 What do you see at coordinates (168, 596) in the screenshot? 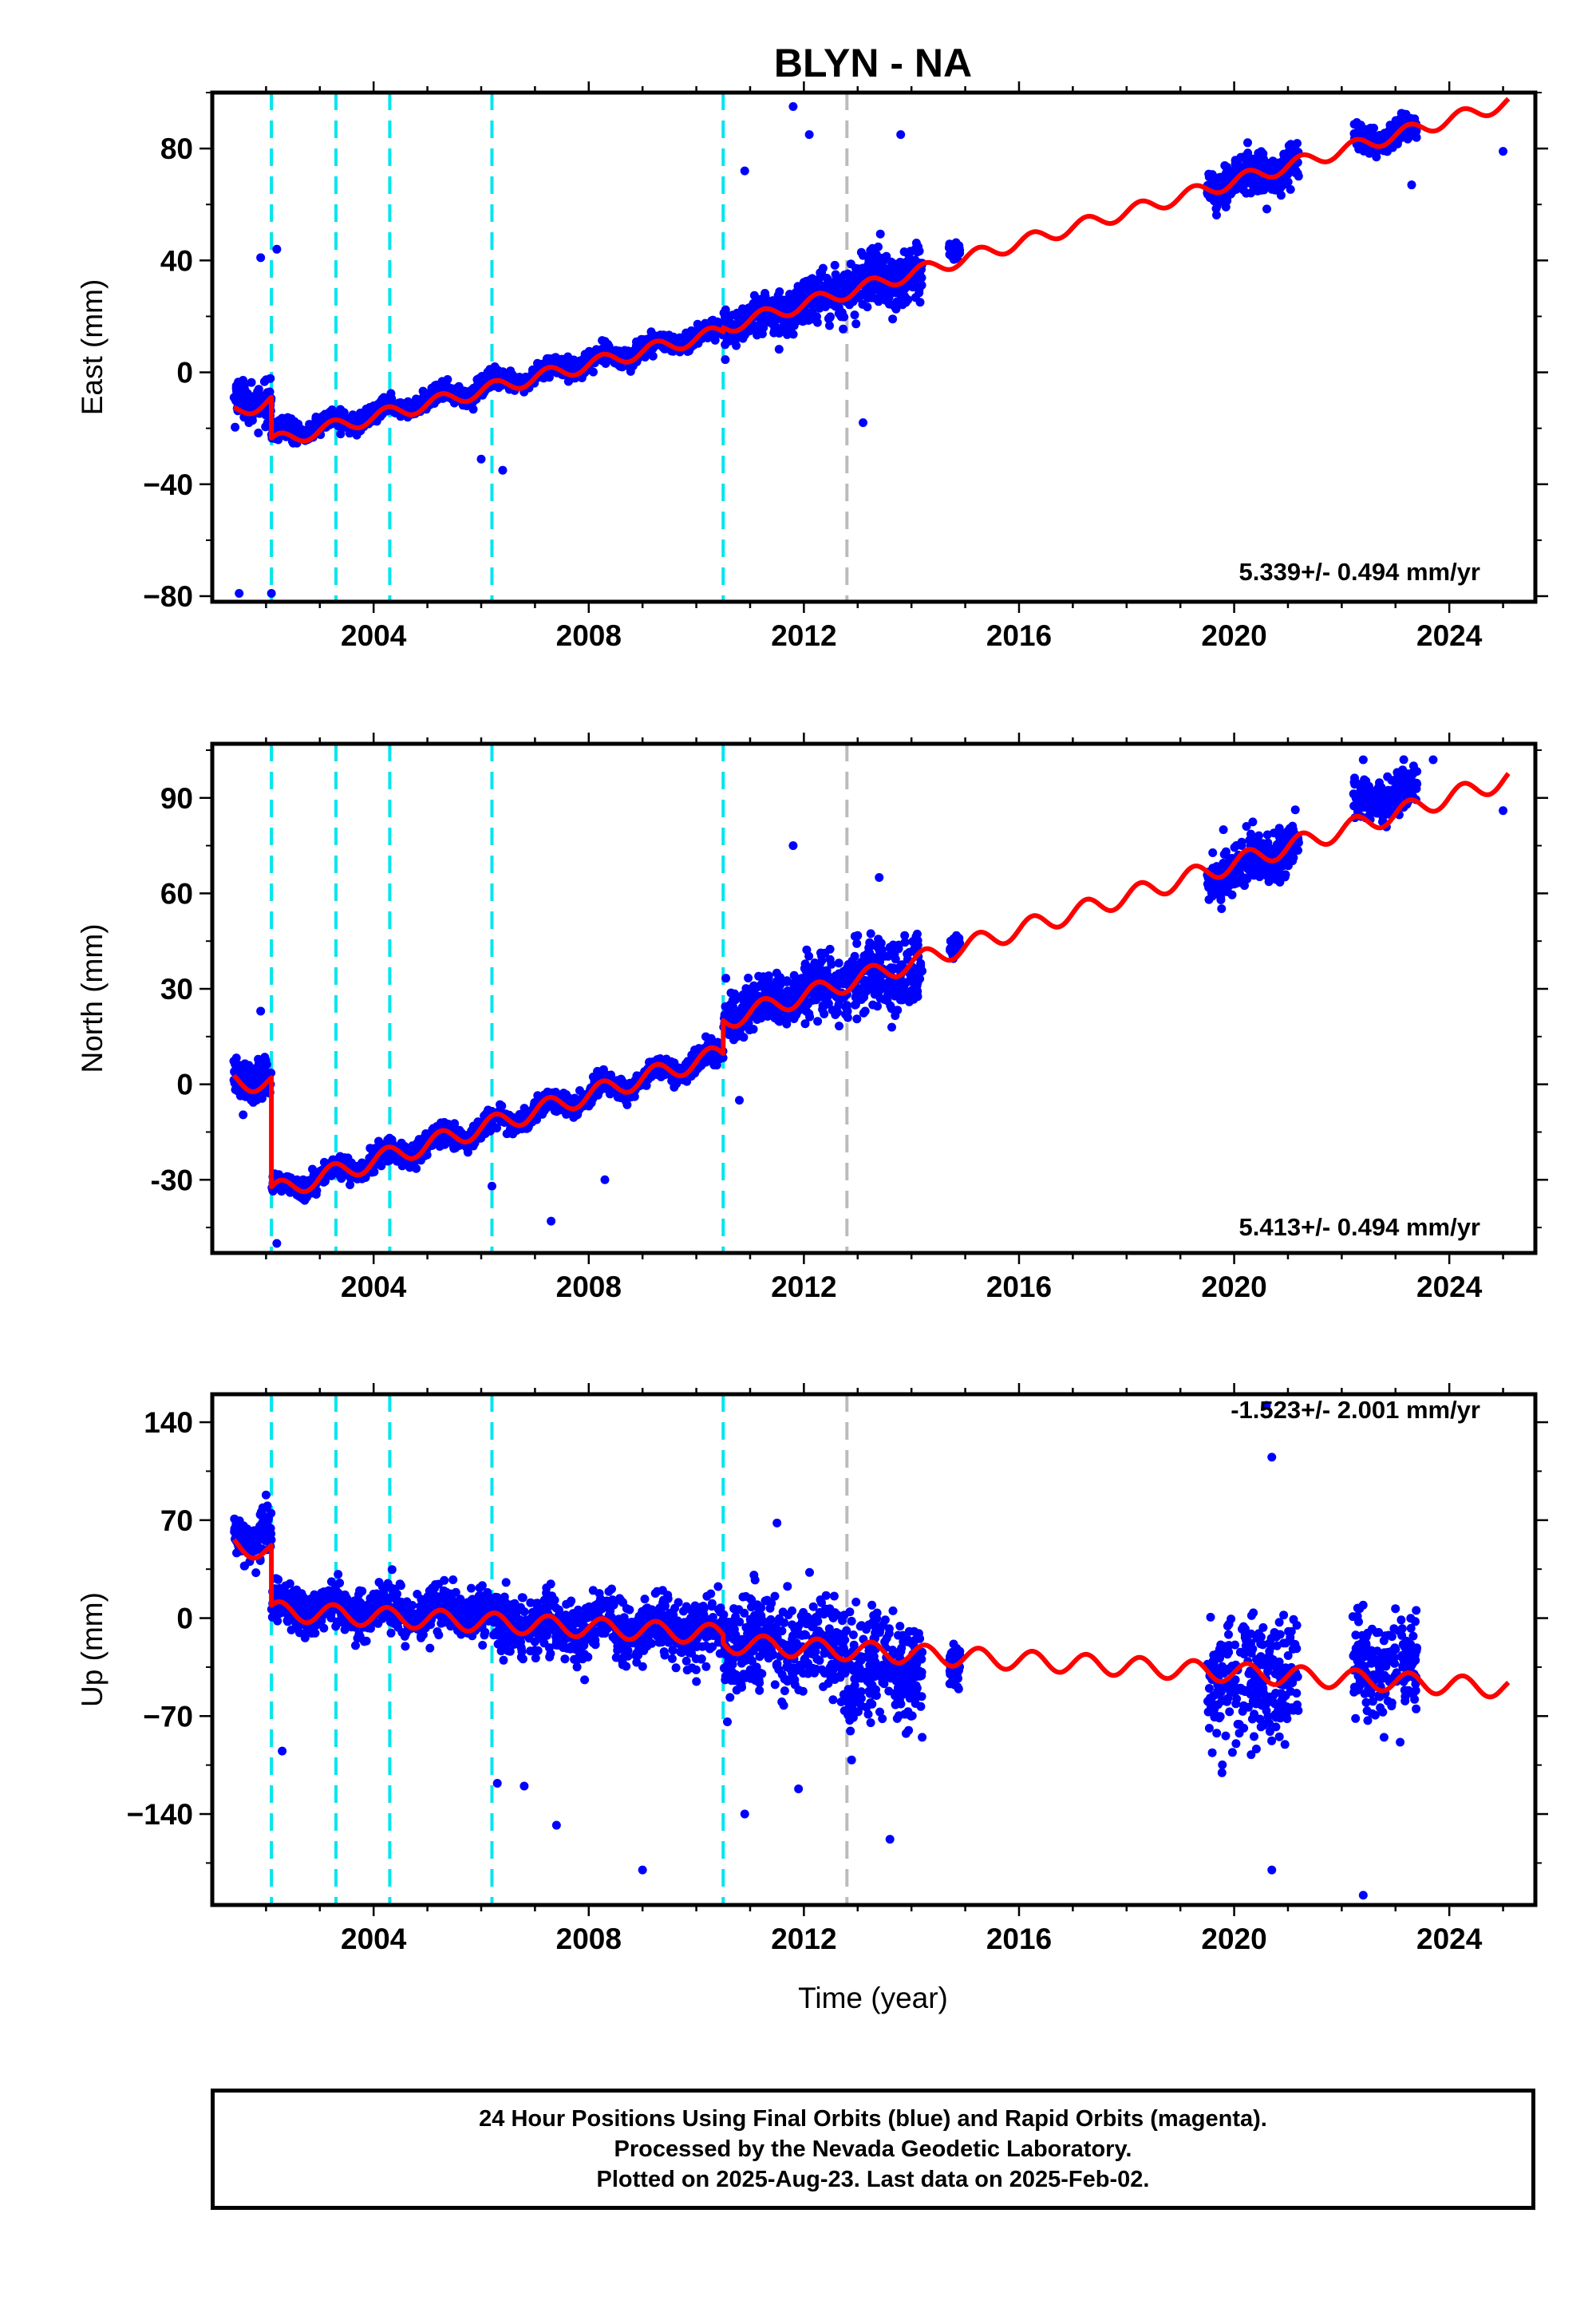
I see `y-tick-label: −80` at bounding box center [168, 596].